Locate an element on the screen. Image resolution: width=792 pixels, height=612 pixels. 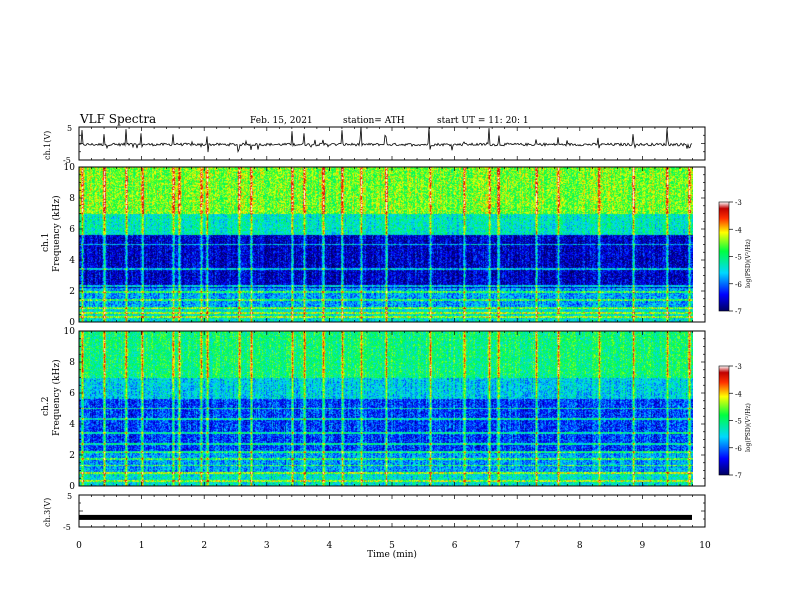
ch2-colorbar: -3 -4 -5 -6 -7 log(PSD)(V²/Hz) is located at coordinates (735, 421).